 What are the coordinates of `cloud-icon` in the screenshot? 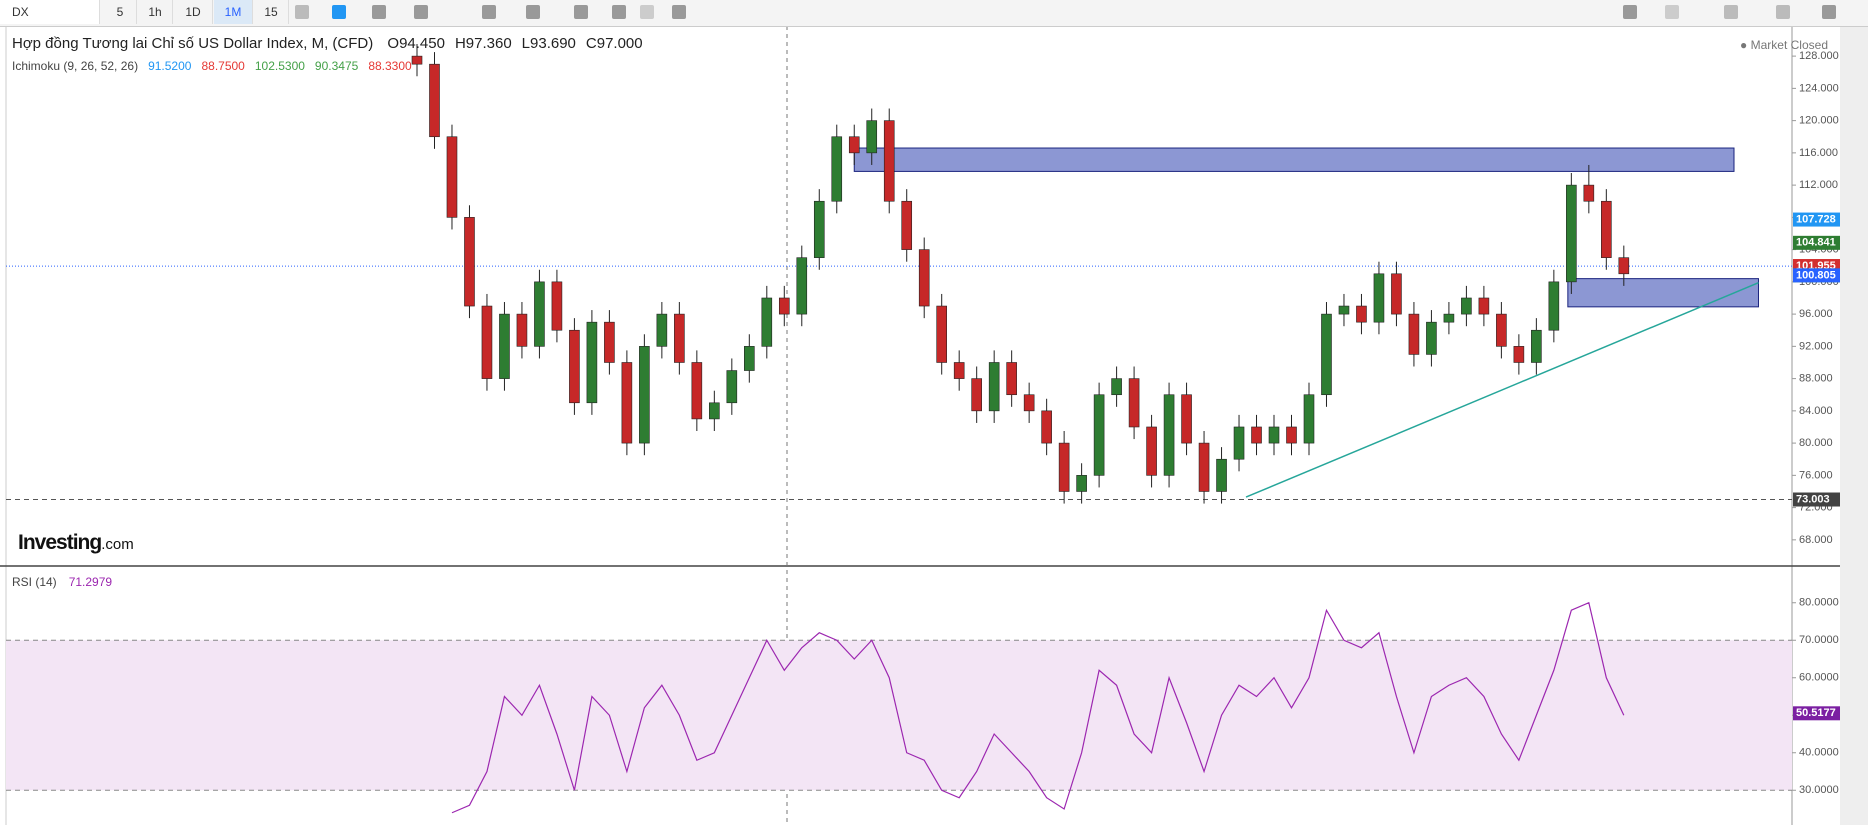 It's located at (1731, 12).